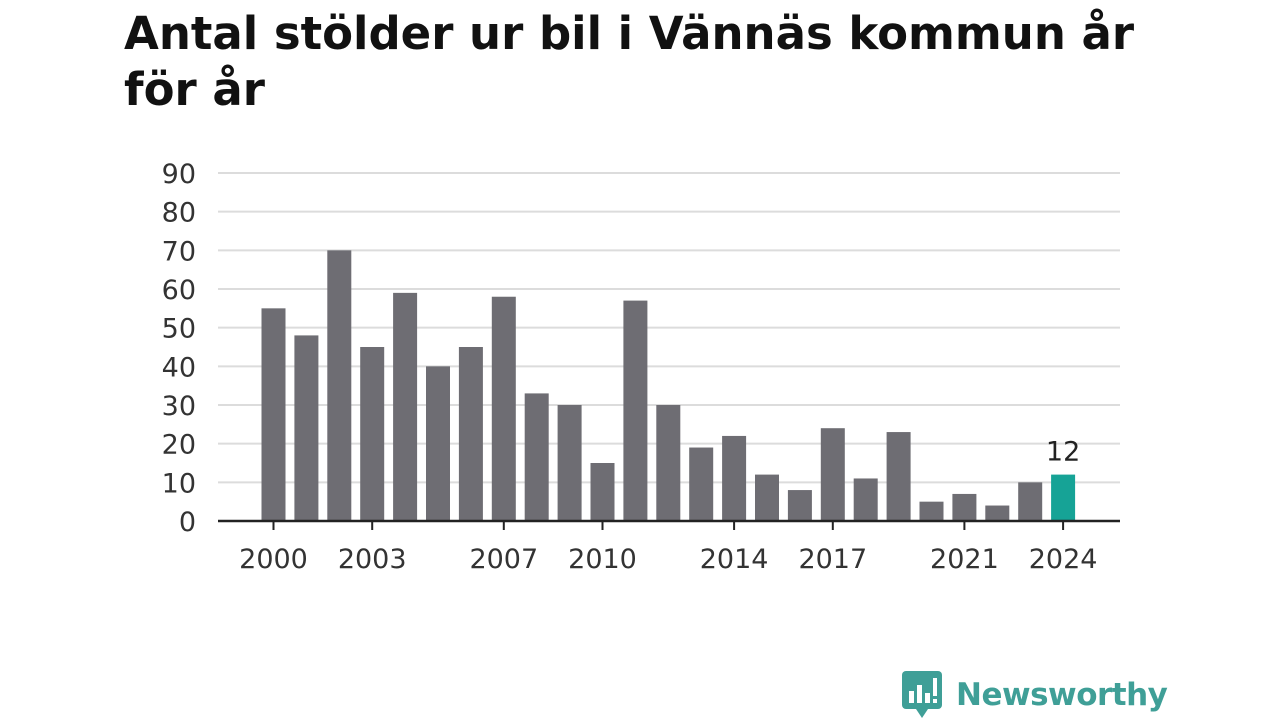  What do you see at coordinates (306, 428) in the screenshot?
I see `bar-2001` at bounding box center [306, 428].